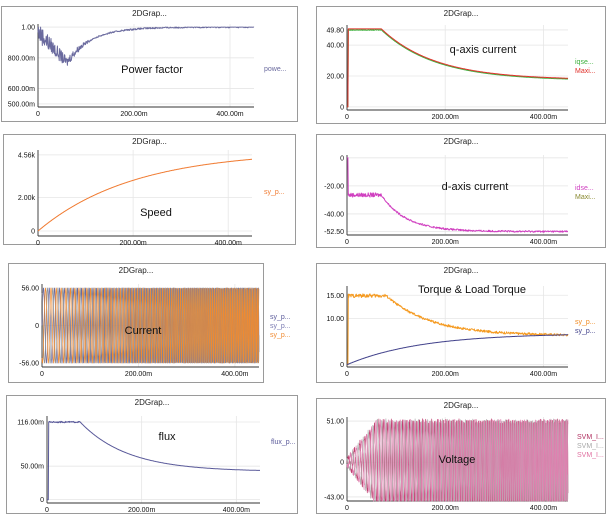 The image size is (611, 517). Describe the element at coordinates (334, 497) in the screenshot. I see `y-tick-label: -43.00` at that location.